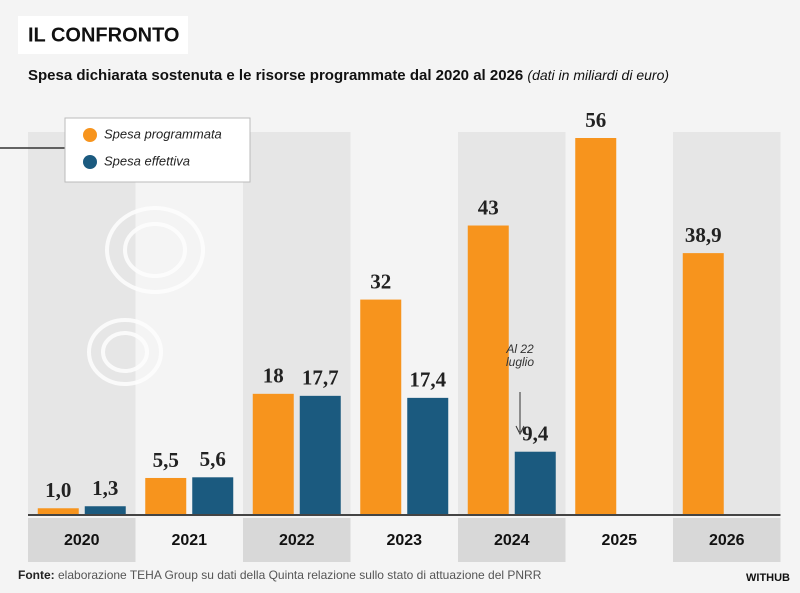  I want to click on legend-label: Spesa effettiva, so click(147, 160).